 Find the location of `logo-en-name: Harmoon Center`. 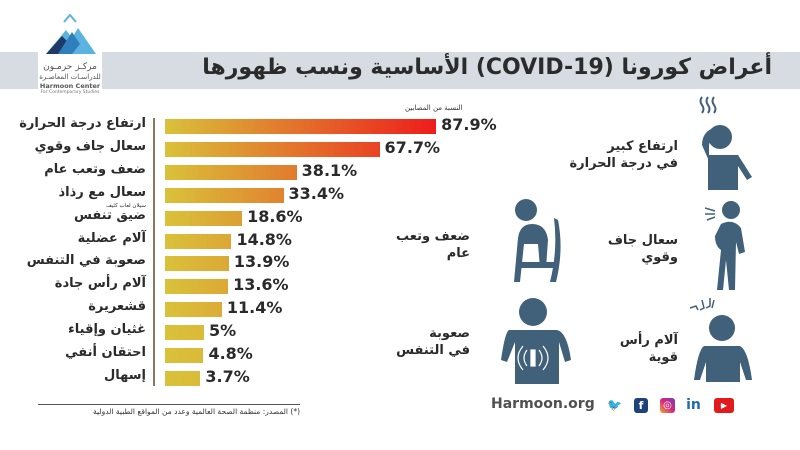

logo-en-name: Harmoon Center is located at coordinates (70, 86).